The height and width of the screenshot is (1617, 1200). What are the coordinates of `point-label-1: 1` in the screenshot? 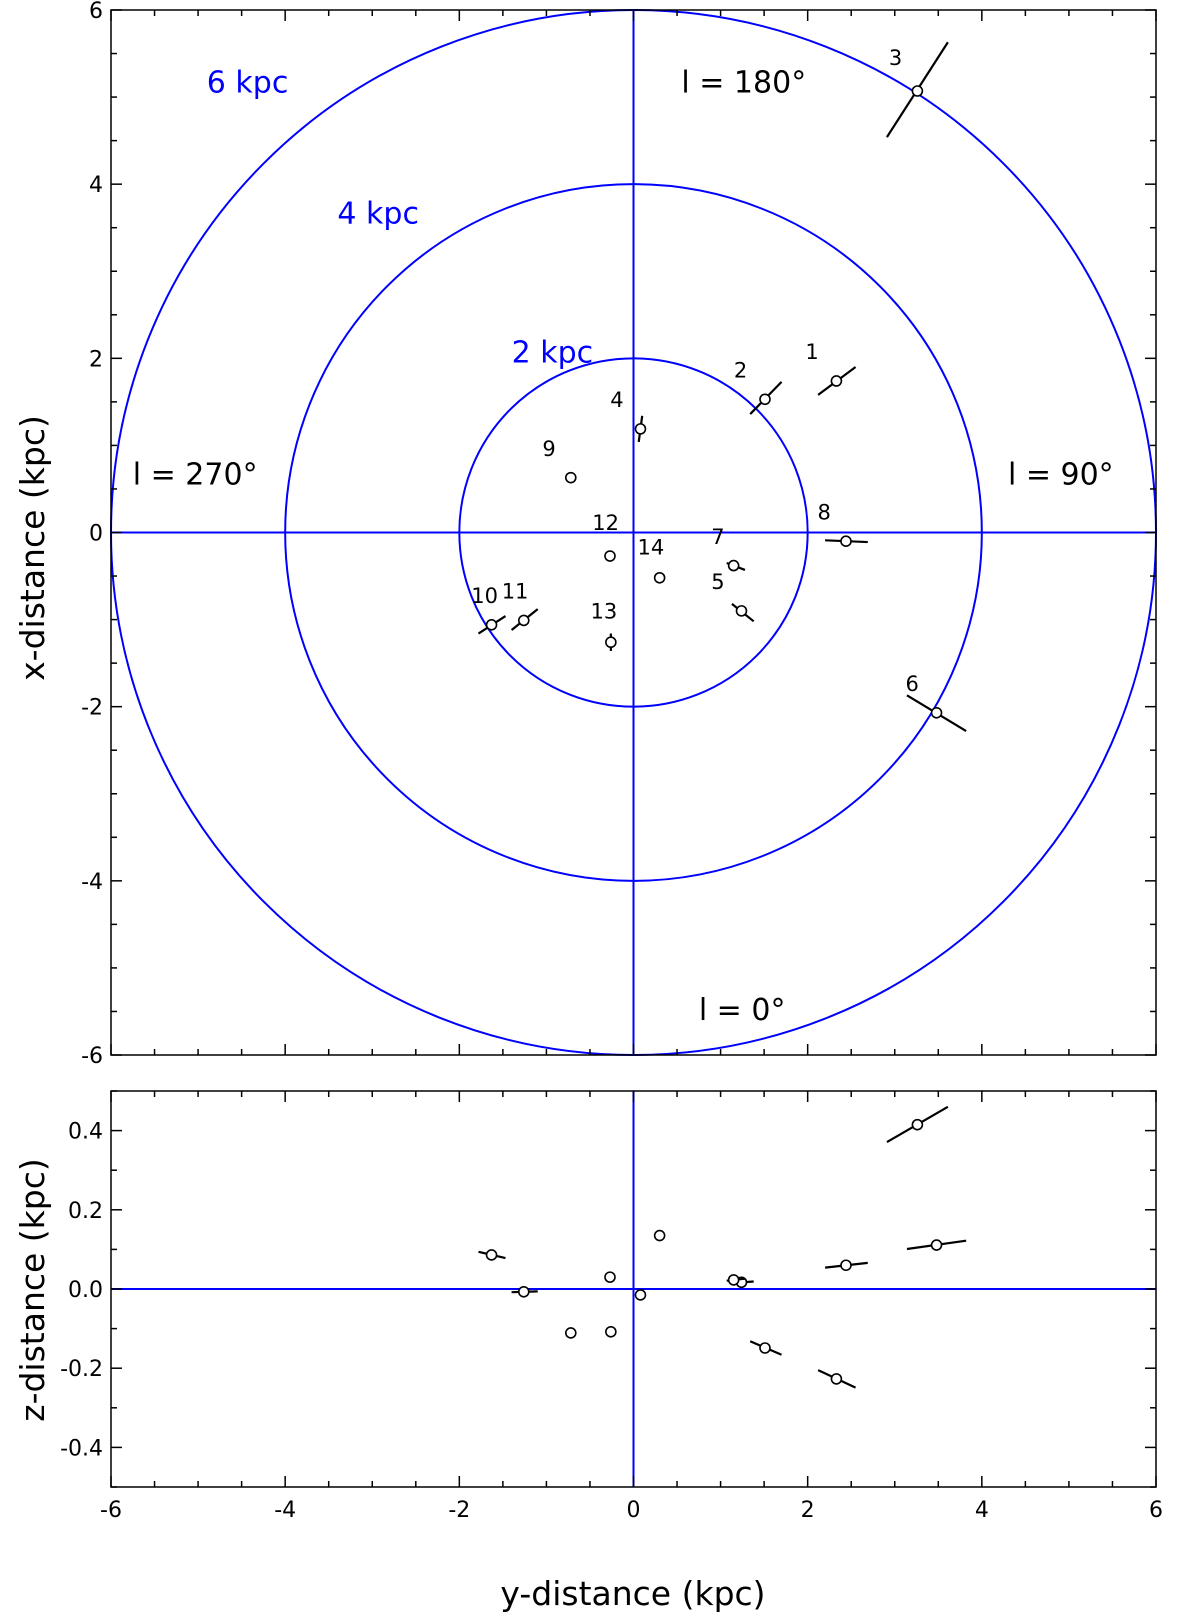 It's located at (811, 352).